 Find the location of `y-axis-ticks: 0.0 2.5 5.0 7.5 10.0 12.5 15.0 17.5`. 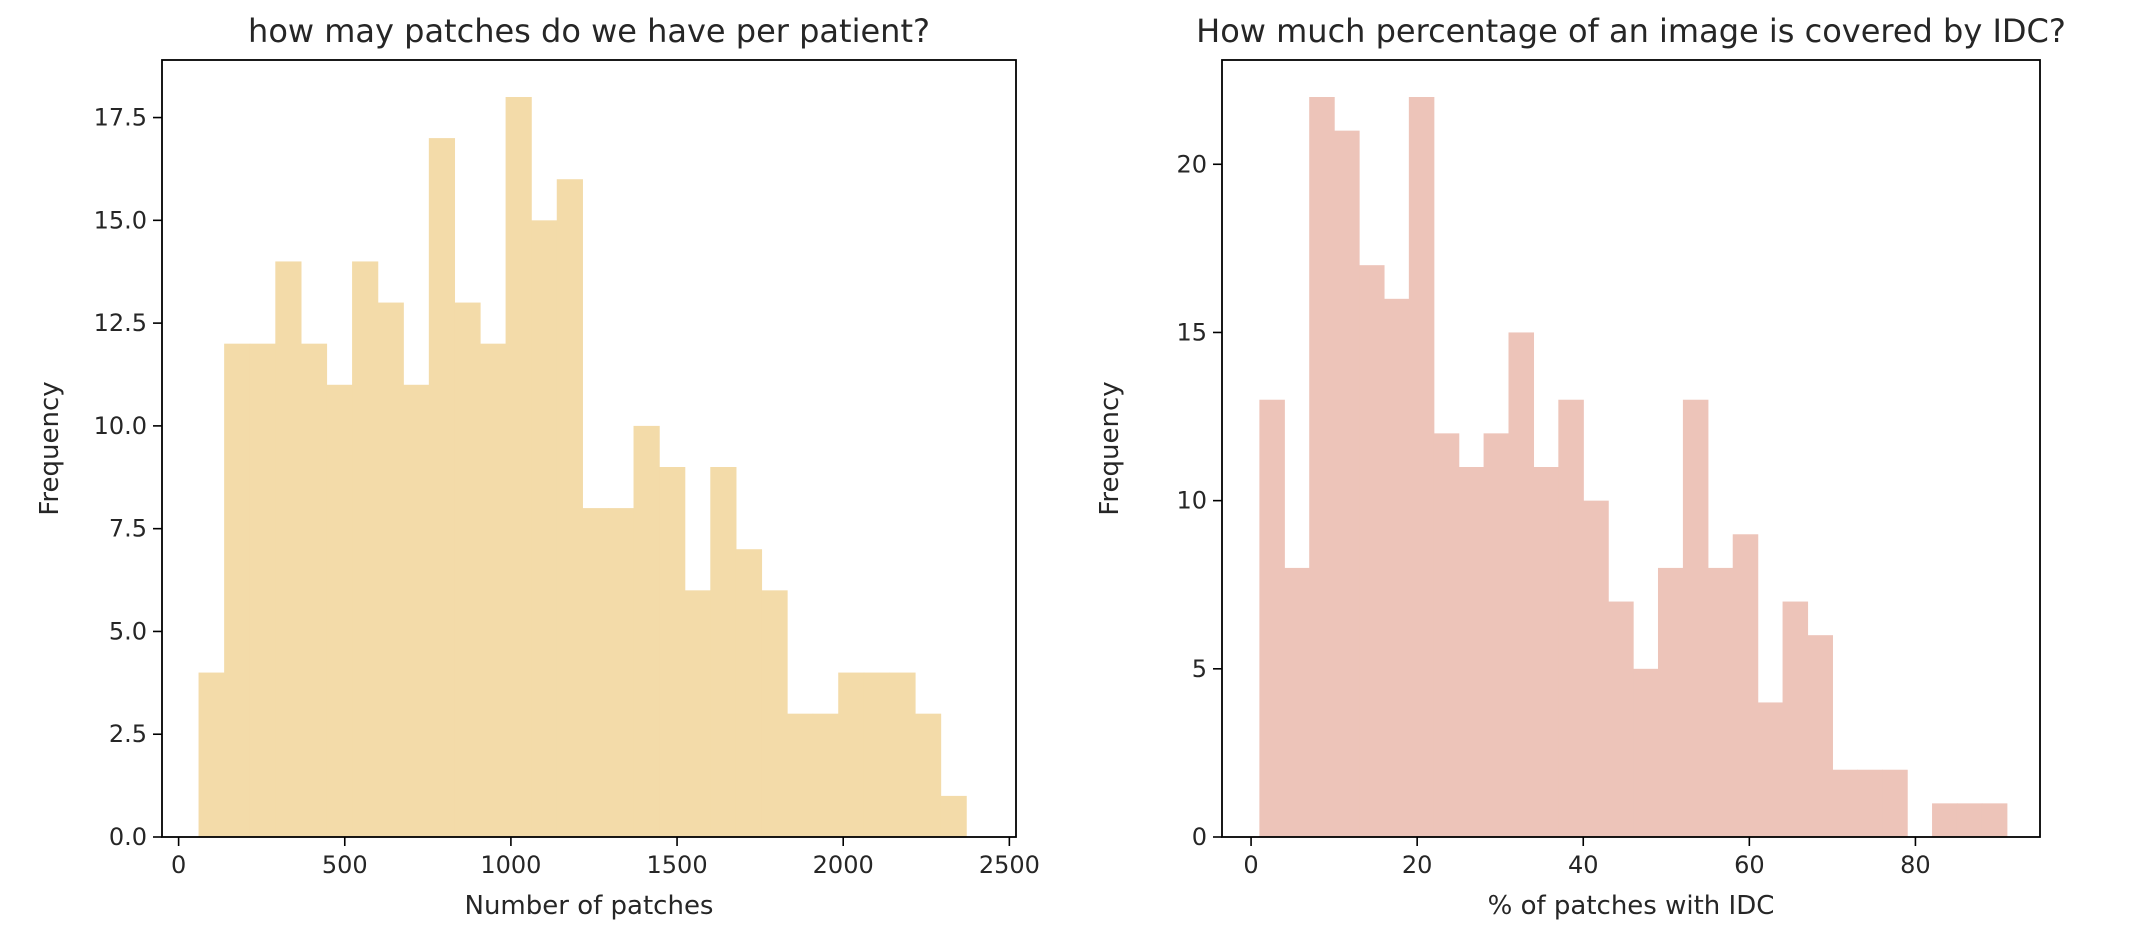

y-axis-ticks: 0.0 2.5 5.0 7.5 10.0 12.5 15.0 17.5 is located at coordinates (128, 477).